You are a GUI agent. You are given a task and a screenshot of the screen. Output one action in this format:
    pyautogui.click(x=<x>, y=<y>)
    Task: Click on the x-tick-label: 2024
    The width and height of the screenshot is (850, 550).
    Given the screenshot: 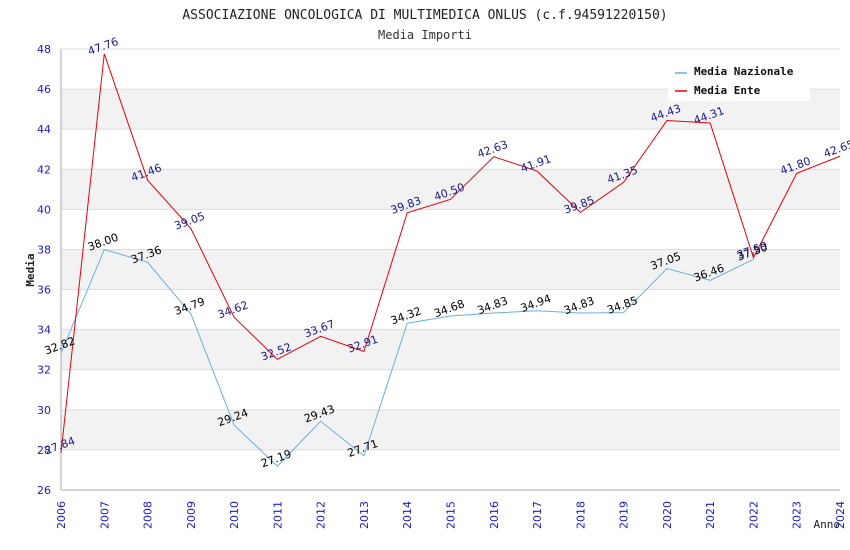 What is the action you would take?
    pyautogui.click(x=840, y=515)
    